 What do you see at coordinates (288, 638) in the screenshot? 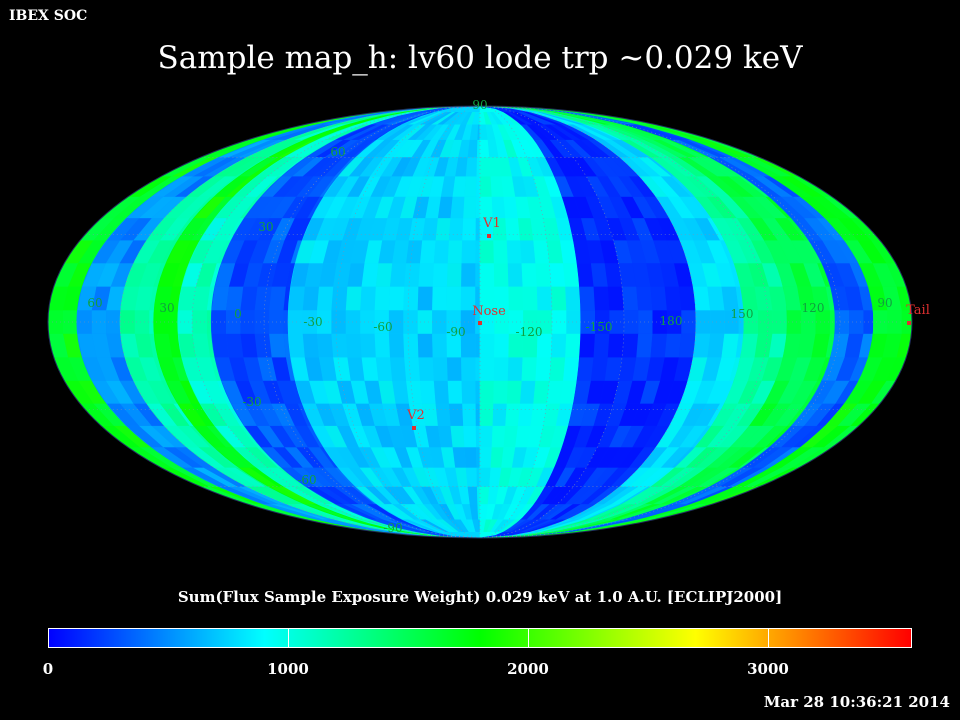
I see `colorbar-tick` at bounding box center [288, 638].